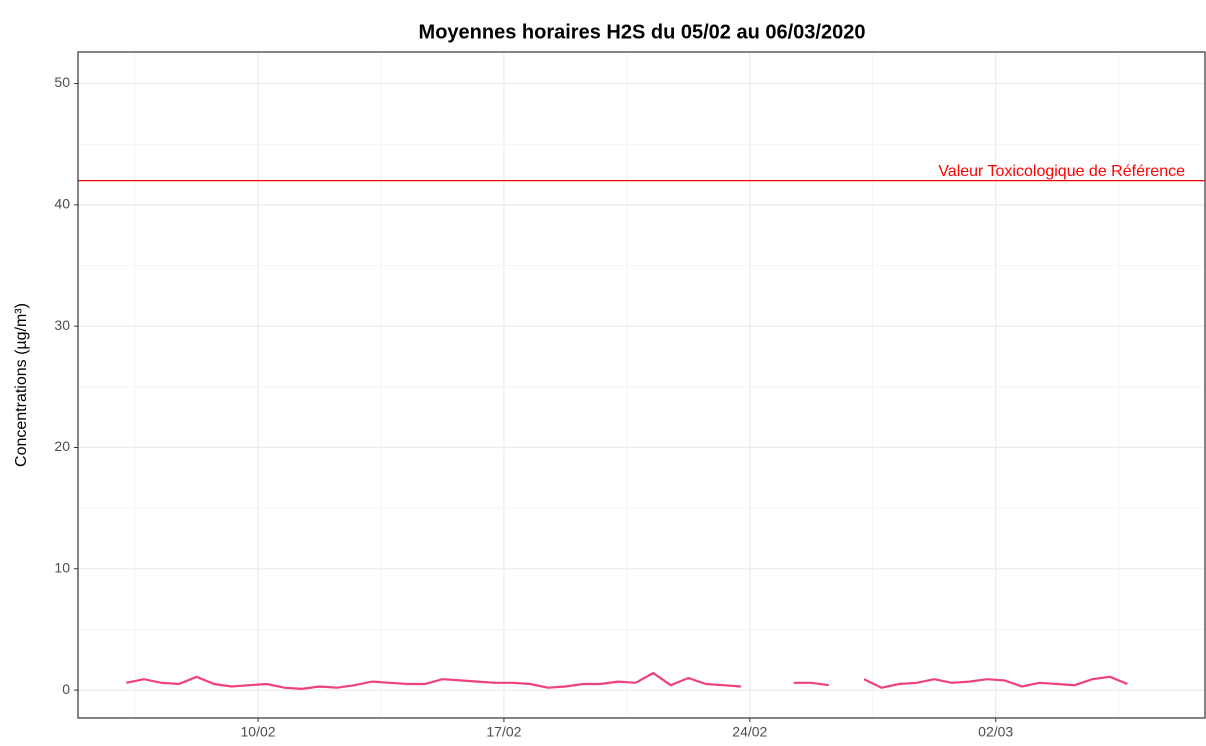 The image size is (1206, 746). What do you see at coordinates (503, 732) in the screenshot?
I see `x-tick-label: 17/02` at bounding box center [503, 732].